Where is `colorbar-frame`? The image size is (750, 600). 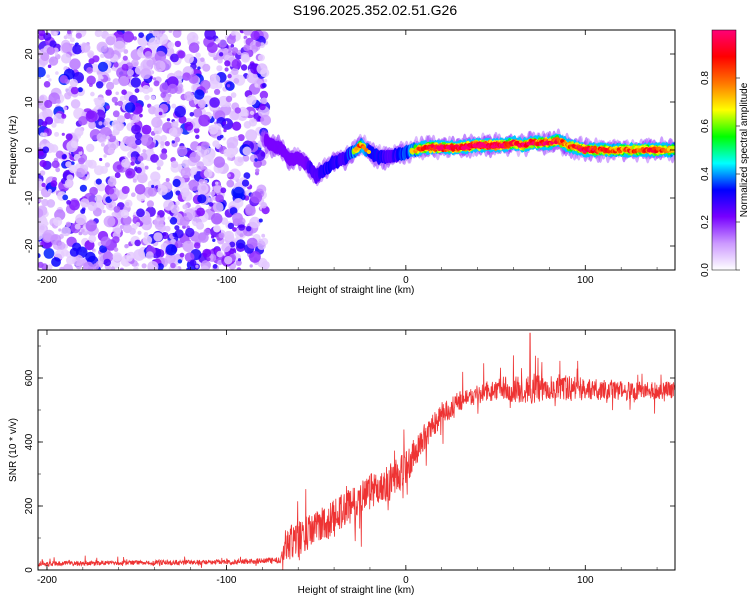
colorbar-frame is located at coordinates (724, 150).